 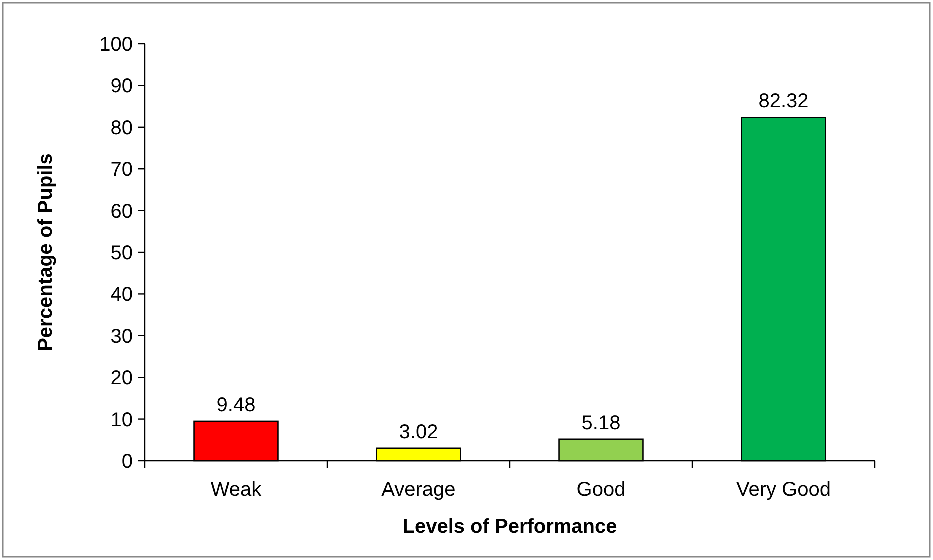 What do you see at coordinates (121, 211) in the screenshot?
I see `y-tick-label: 60` at bounding box center [121, 211].